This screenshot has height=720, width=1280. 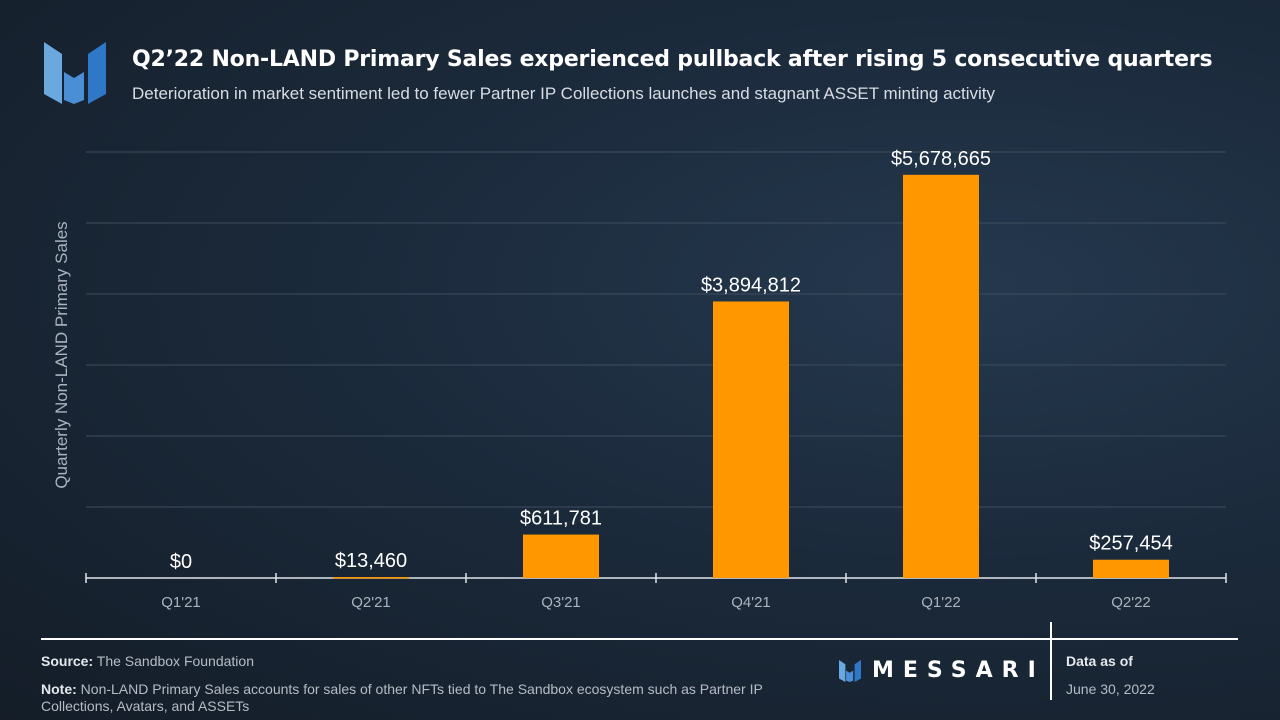 What do you see at coordinates (1130, 544) in the screenshot?
I see `data-label: $257,454` at bounding box center [1130, 544].